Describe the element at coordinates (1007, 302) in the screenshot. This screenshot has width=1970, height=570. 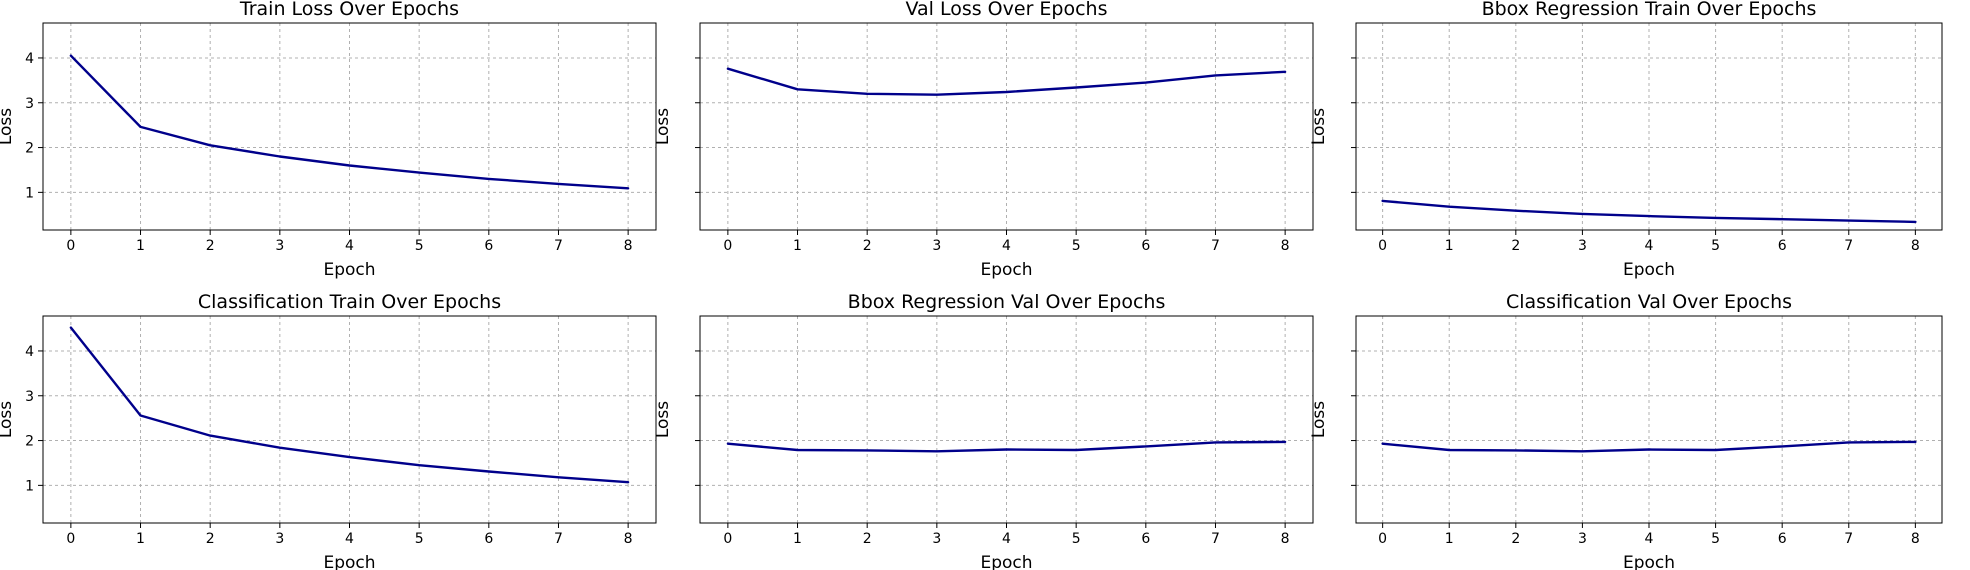
I see `subplot-title: Bbox Regression Val Over Epochs` at that location.